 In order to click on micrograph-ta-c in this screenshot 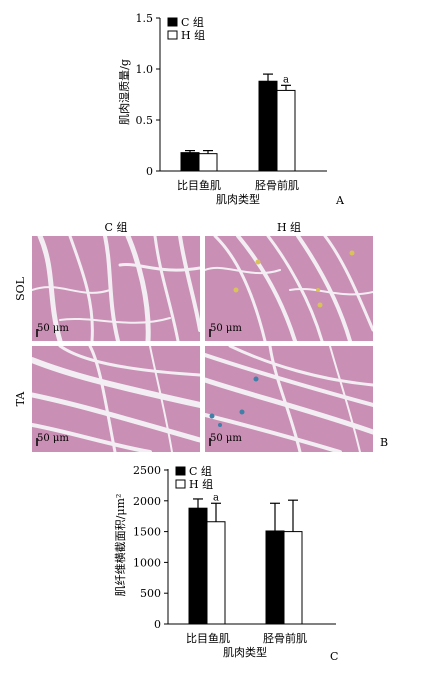, I will do `click(116, 399)`.